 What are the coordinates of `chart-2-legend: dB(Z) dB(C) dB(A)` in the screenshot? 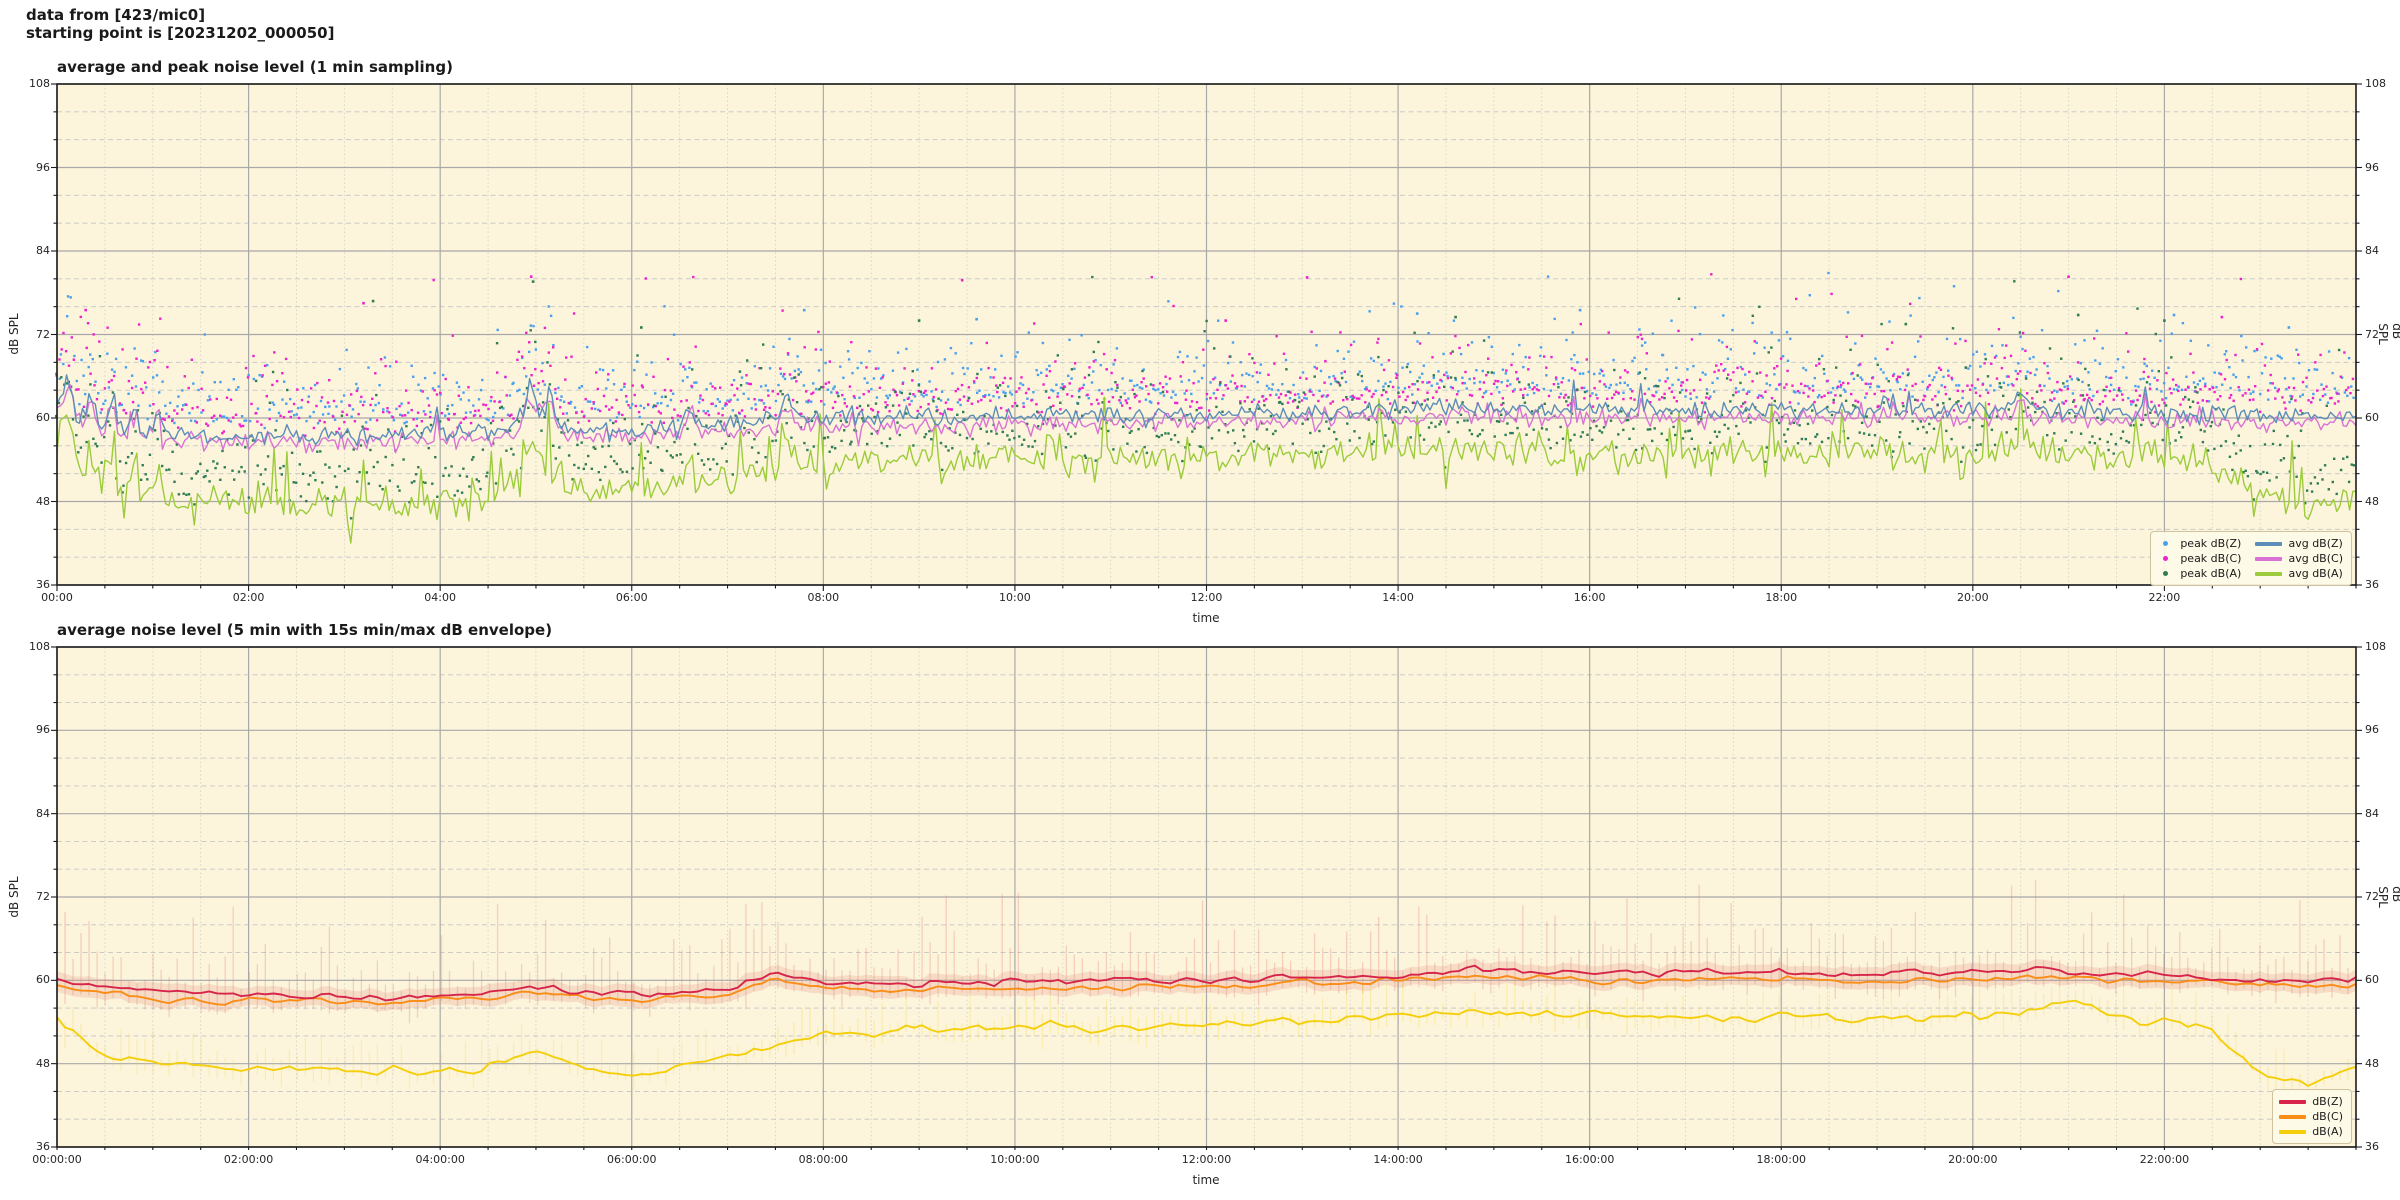 It's located at (2312, 1116).